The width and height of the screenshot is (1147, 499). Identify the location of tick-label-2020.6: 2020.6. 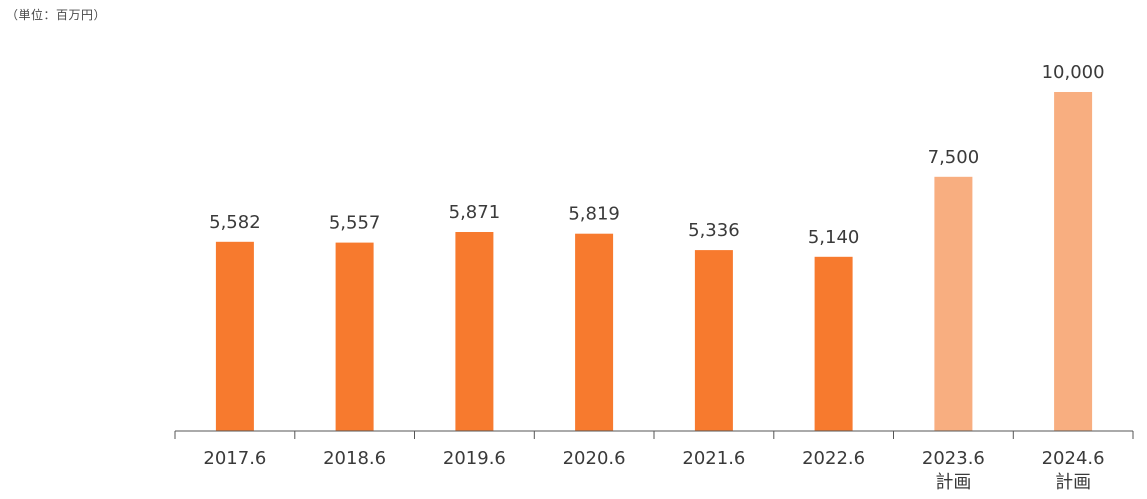
(594, 458).